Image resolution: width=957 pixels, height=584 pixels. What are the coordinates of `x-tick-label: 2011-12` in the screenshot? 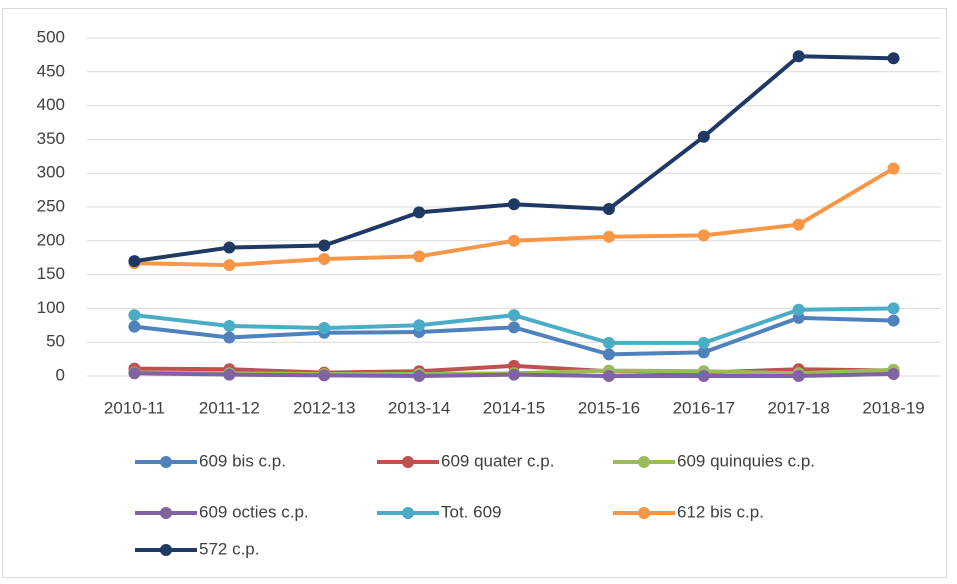 It's located at (229, 407).